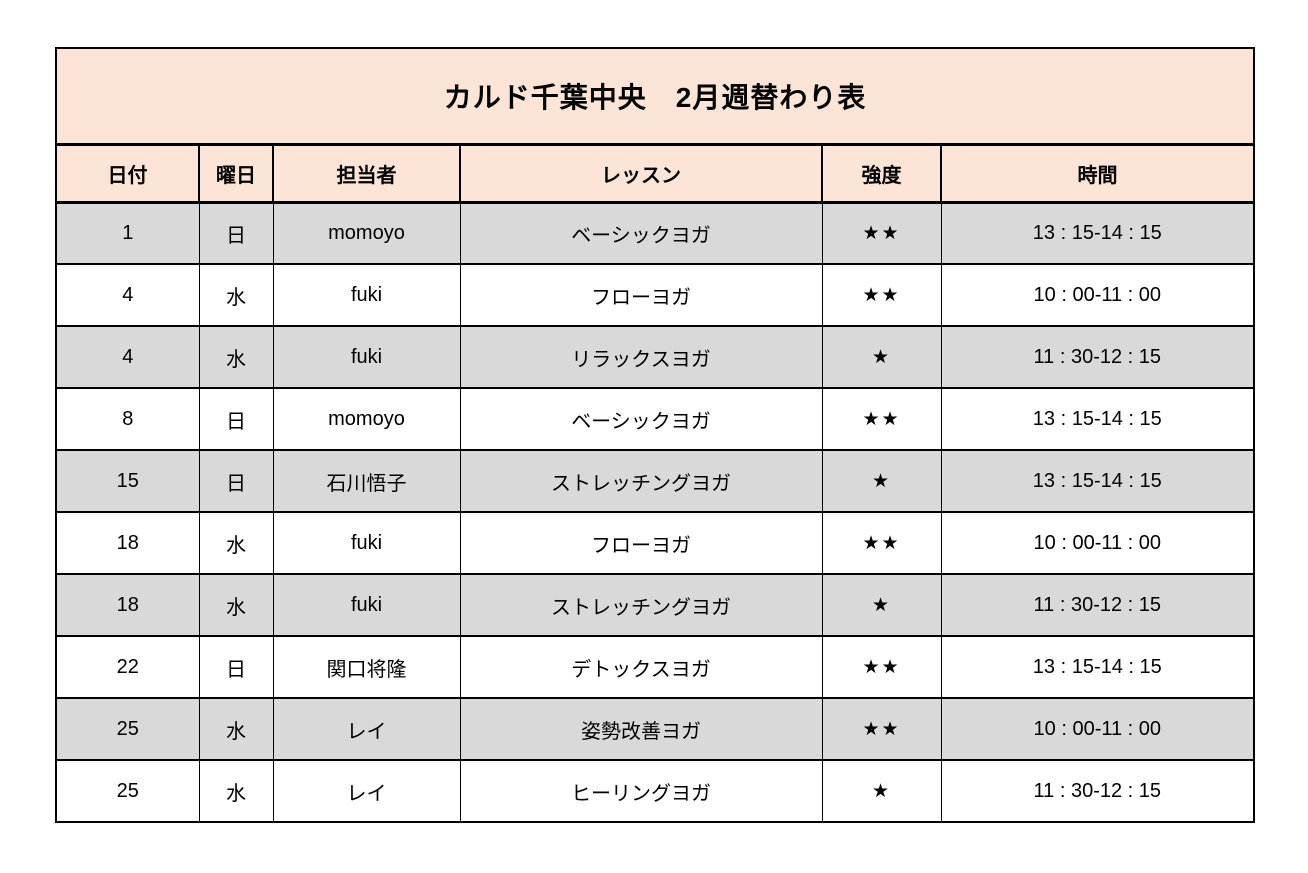 Image resolution: width=1308 pixels, height=873 pixels. I want to click on table-header-row: 日付 曜日 担当者 レッスン 強度 時間, so click(655, 173).